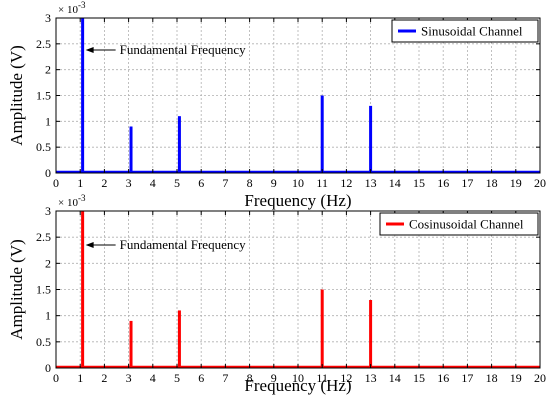 The height and width of the screenshot is (401, 550). What do you see at coordinates (466, 224) in the screenshot?
I see `legend-label: Cosinusoidal Channel` at bounding box center [466, 224].